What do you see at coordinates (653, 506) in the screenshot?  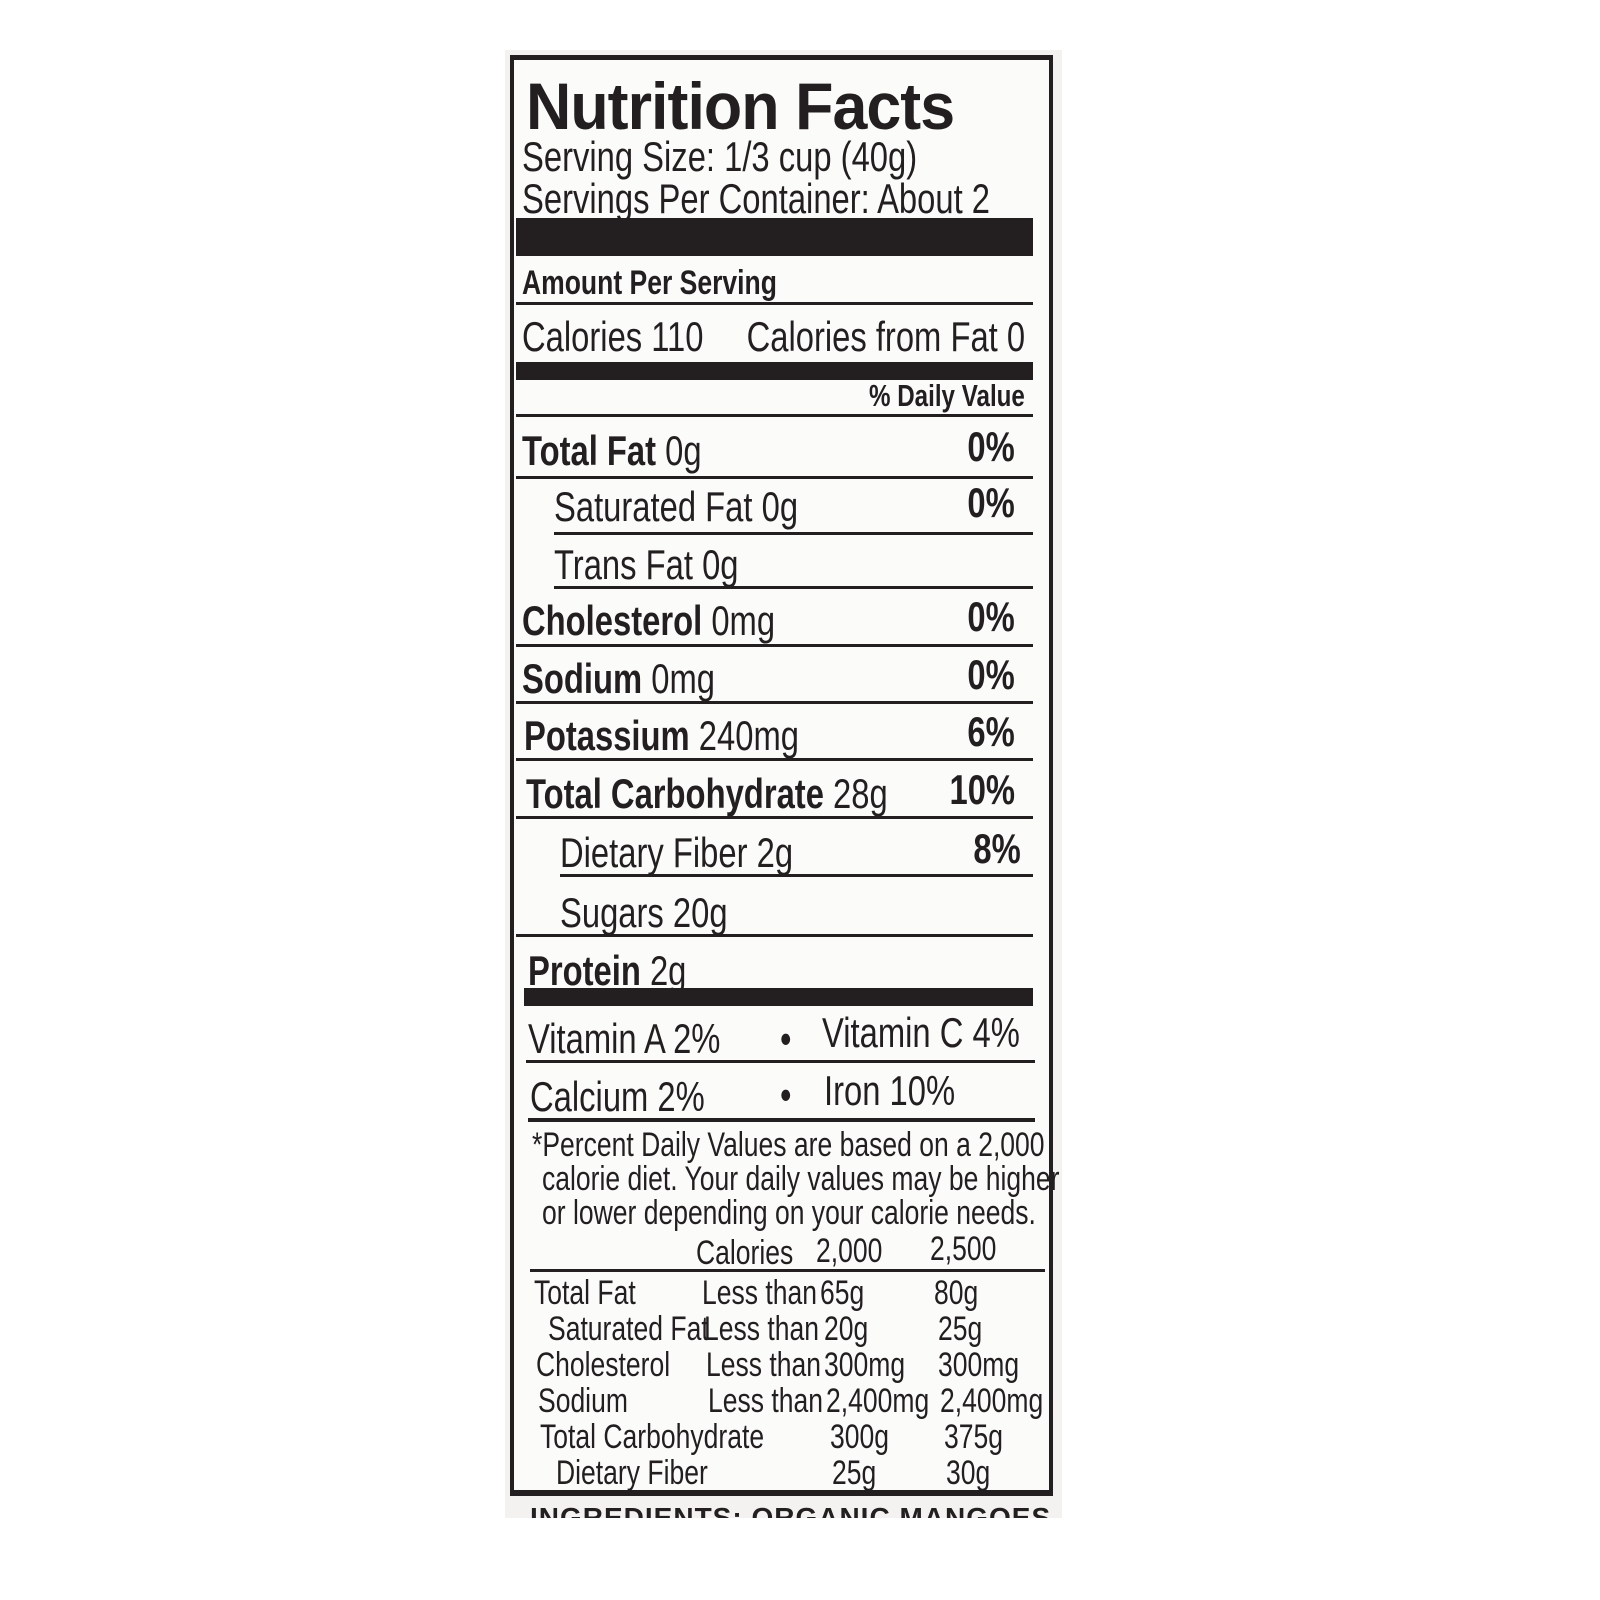 I see `nutrient-name: Saturated Fat` at bounding box center [653, 506].